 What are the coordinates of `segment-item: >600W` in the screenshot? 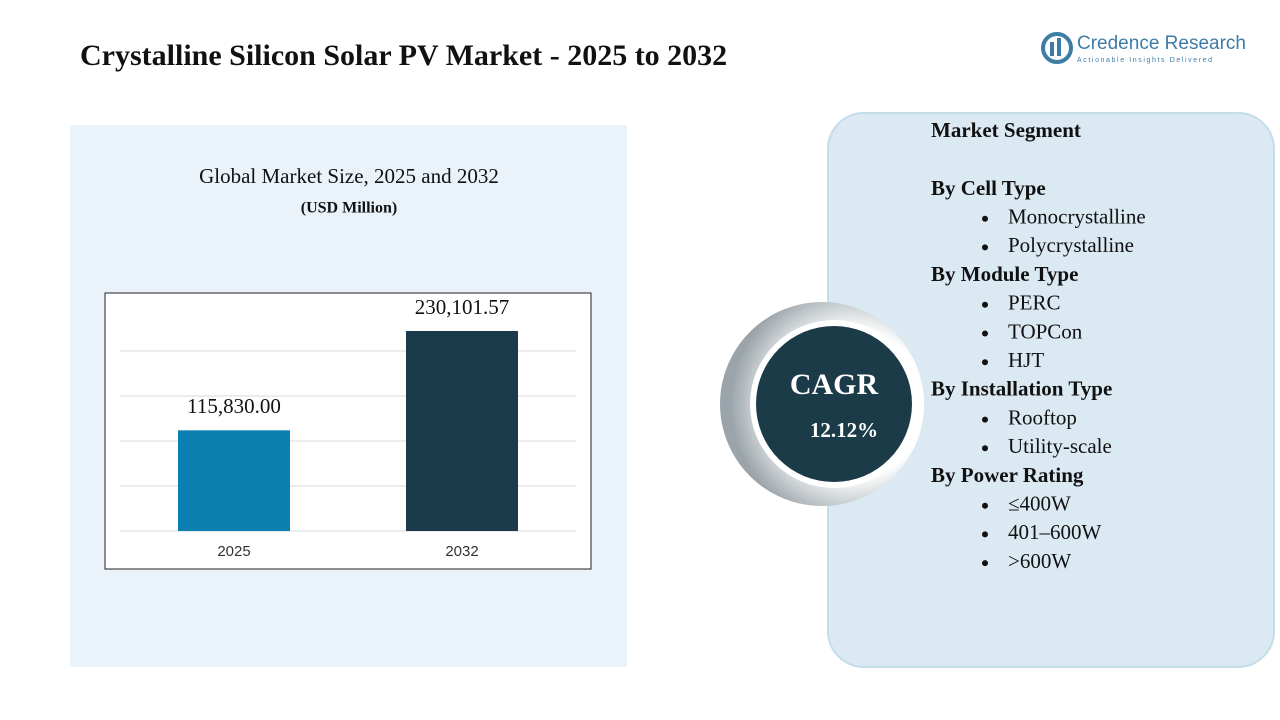 It's located at (1039, 561).